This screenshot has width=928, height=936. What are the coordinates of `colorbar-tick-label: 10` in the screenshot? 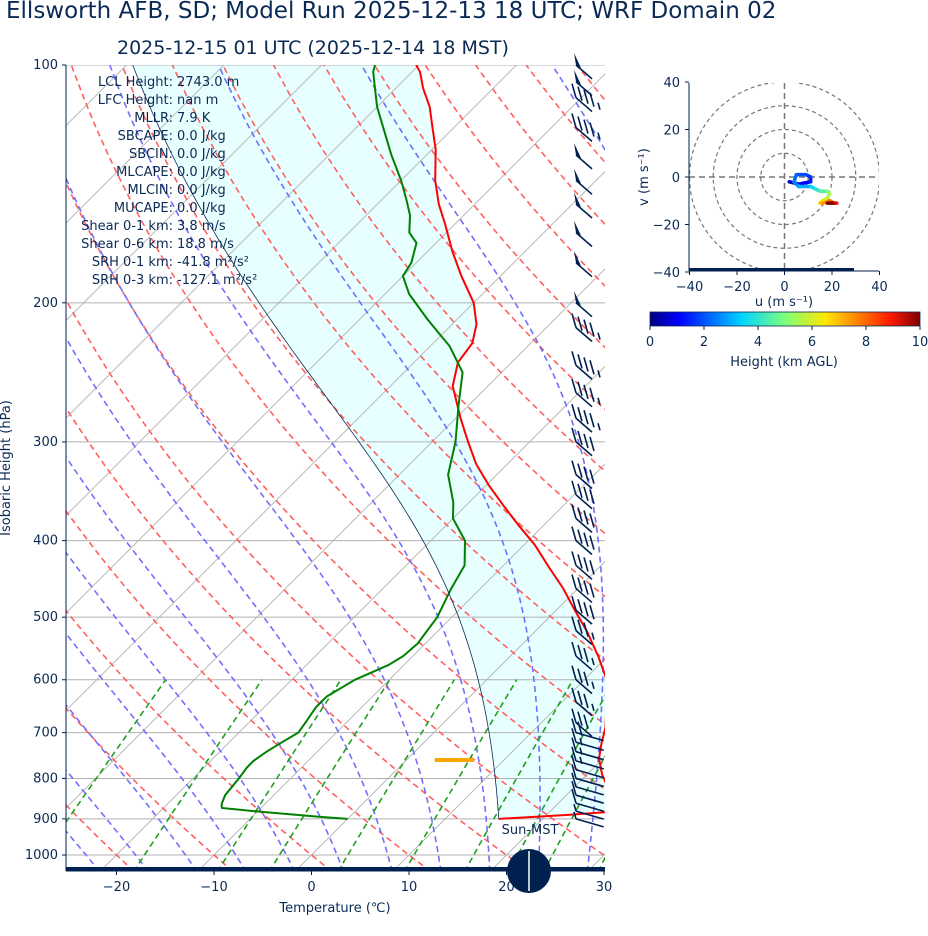 It's located at (920, 342).